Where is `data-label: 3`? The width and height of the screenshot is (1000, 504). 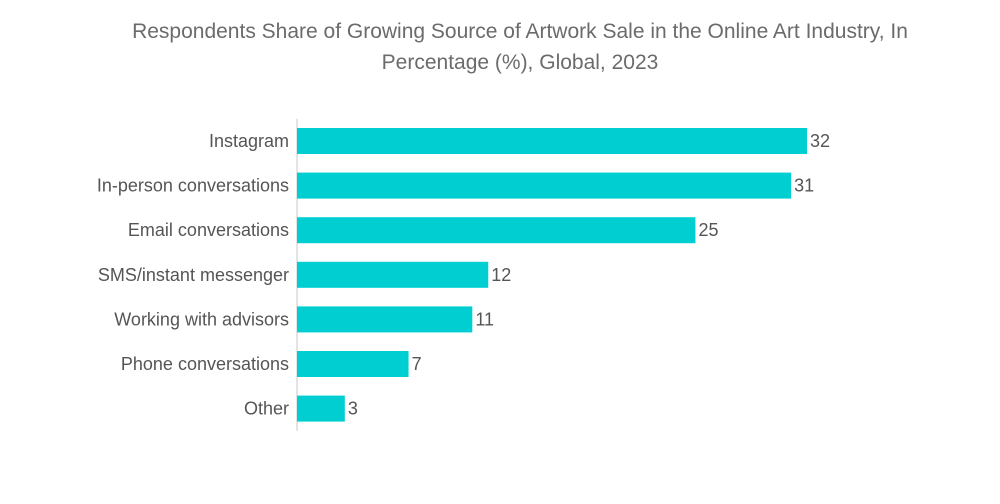
data-label: 3 is located at coordinates (353, 409).